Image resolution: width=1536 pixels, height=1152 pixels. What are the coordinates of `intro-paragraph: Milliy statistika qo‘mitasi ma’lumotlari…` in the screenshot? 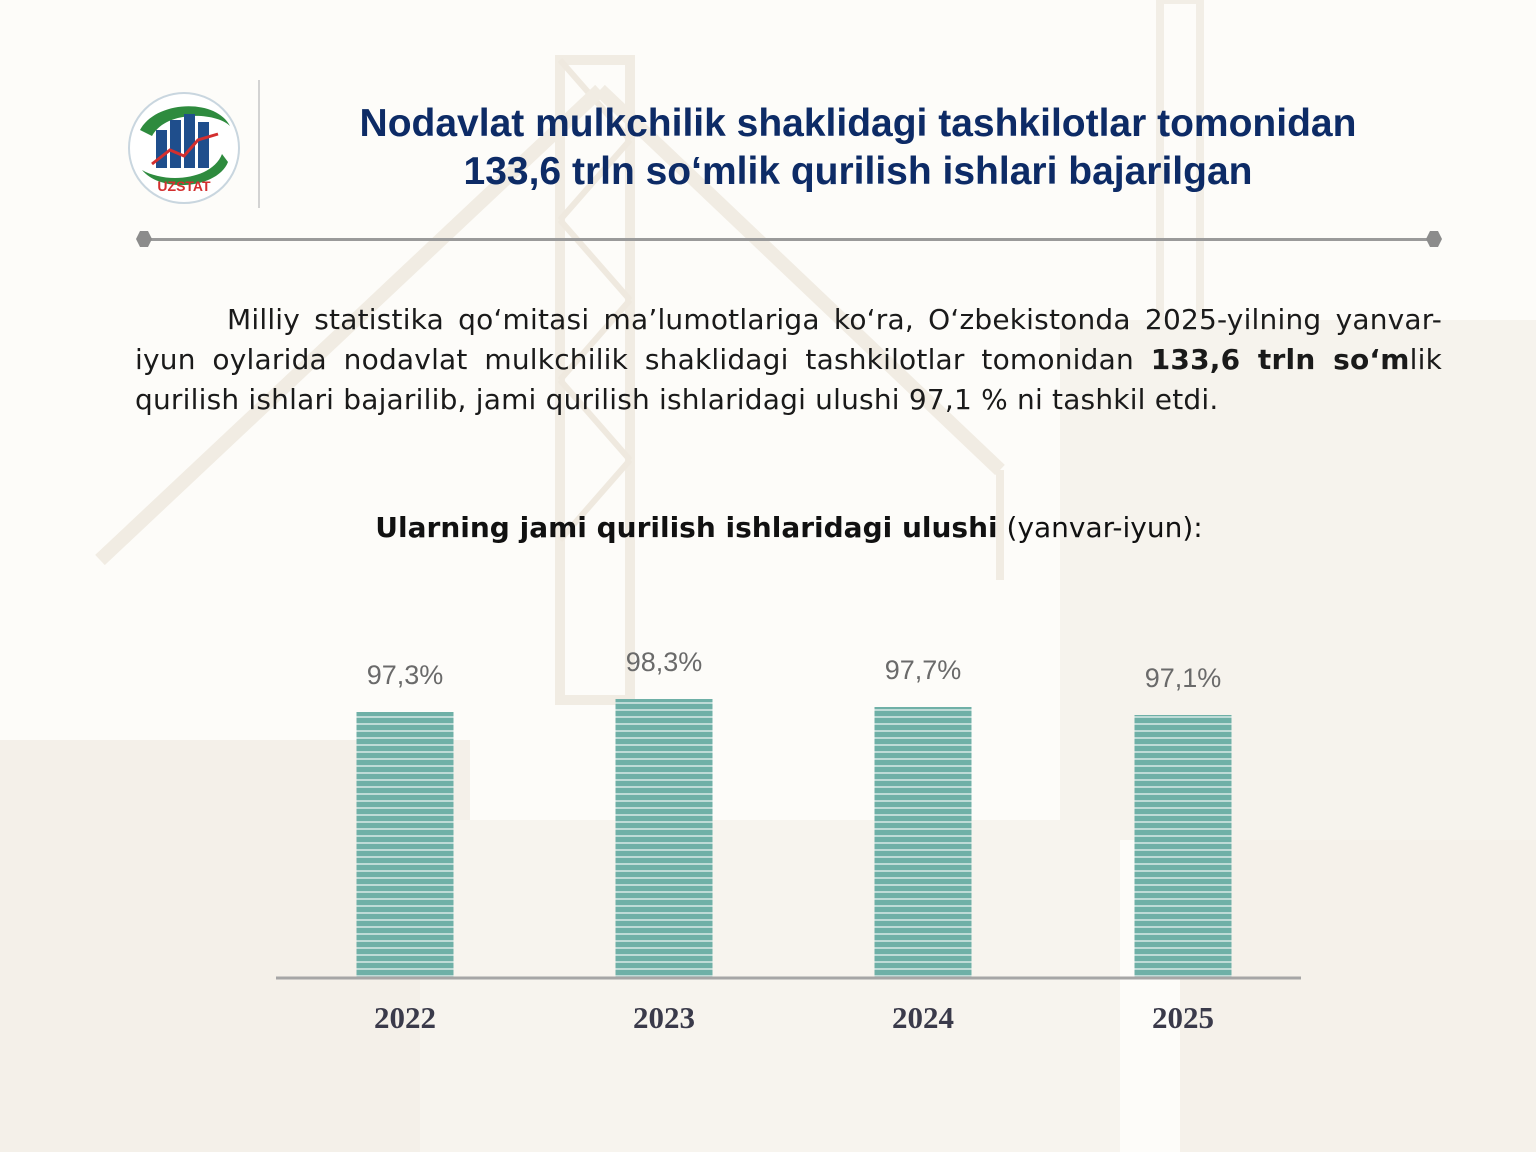 It's located at (788, 360).